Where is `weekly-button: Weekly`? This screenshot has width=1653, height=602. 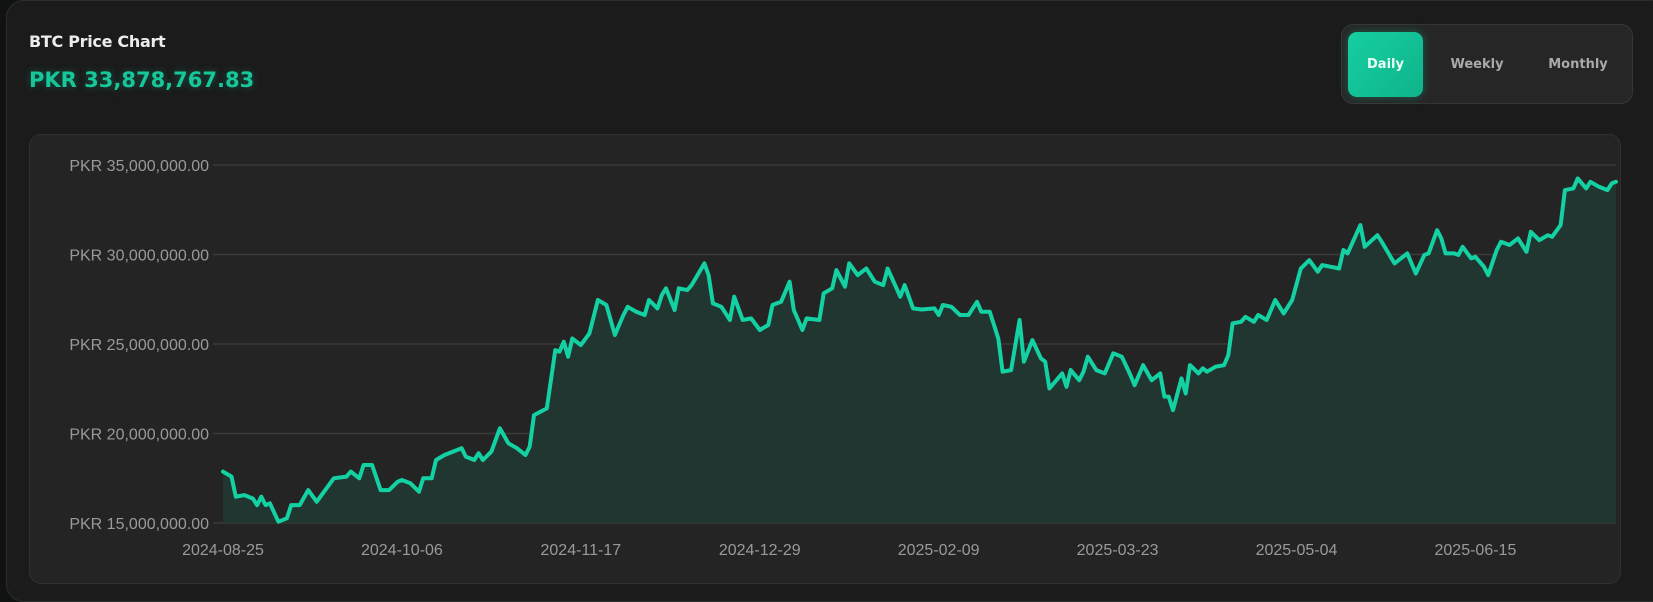 weekly-button: Weekly is located at coordinates (1477, 64).